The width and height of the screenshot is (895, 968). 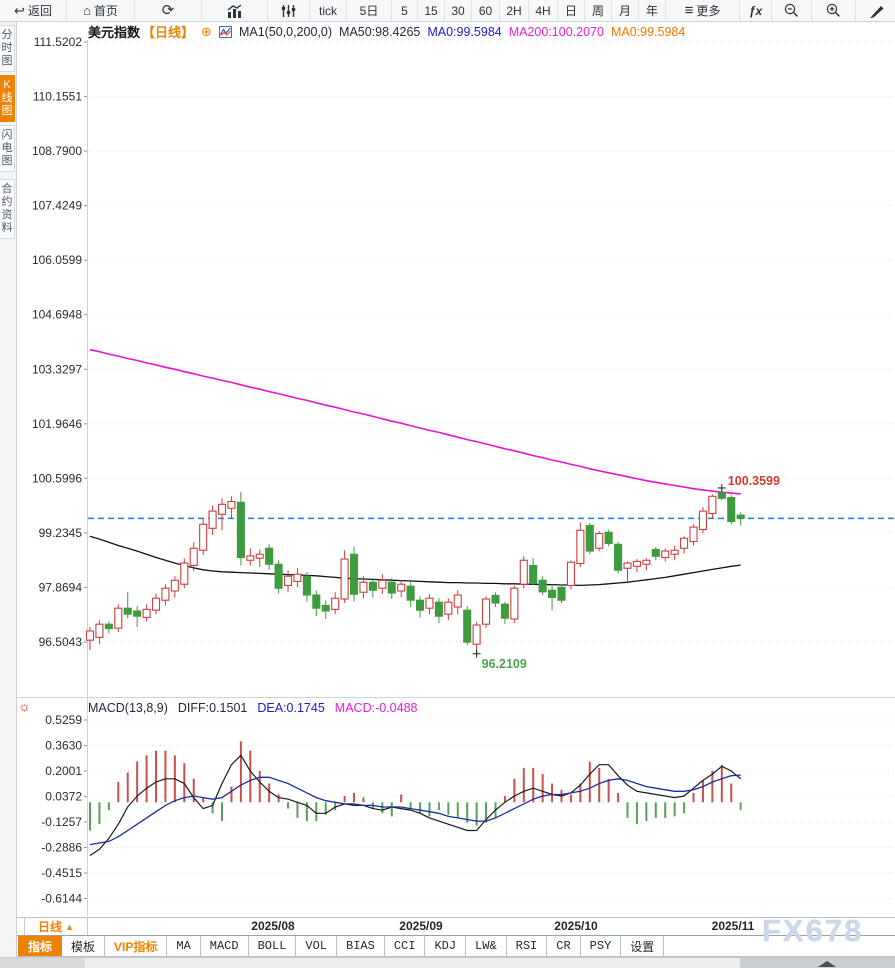 I want to click on period-day-button: 日, so click(x=571, y=10).